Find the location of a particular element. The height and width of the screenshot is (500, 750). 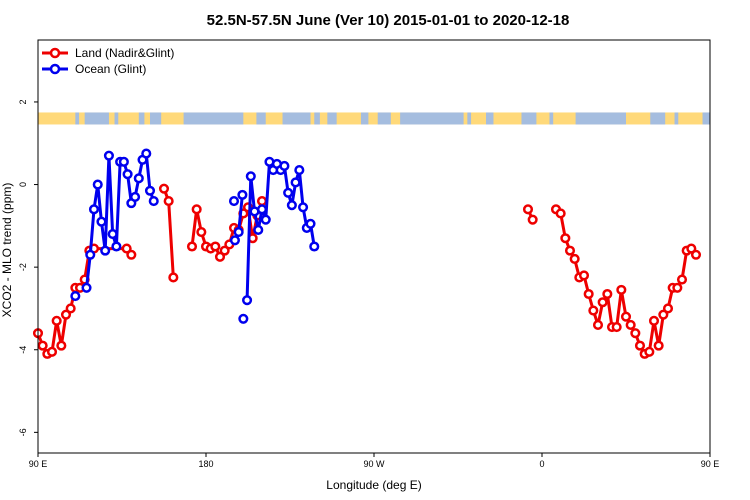

x-tick-label-4: 90 E is located at coordinates (710, 464).